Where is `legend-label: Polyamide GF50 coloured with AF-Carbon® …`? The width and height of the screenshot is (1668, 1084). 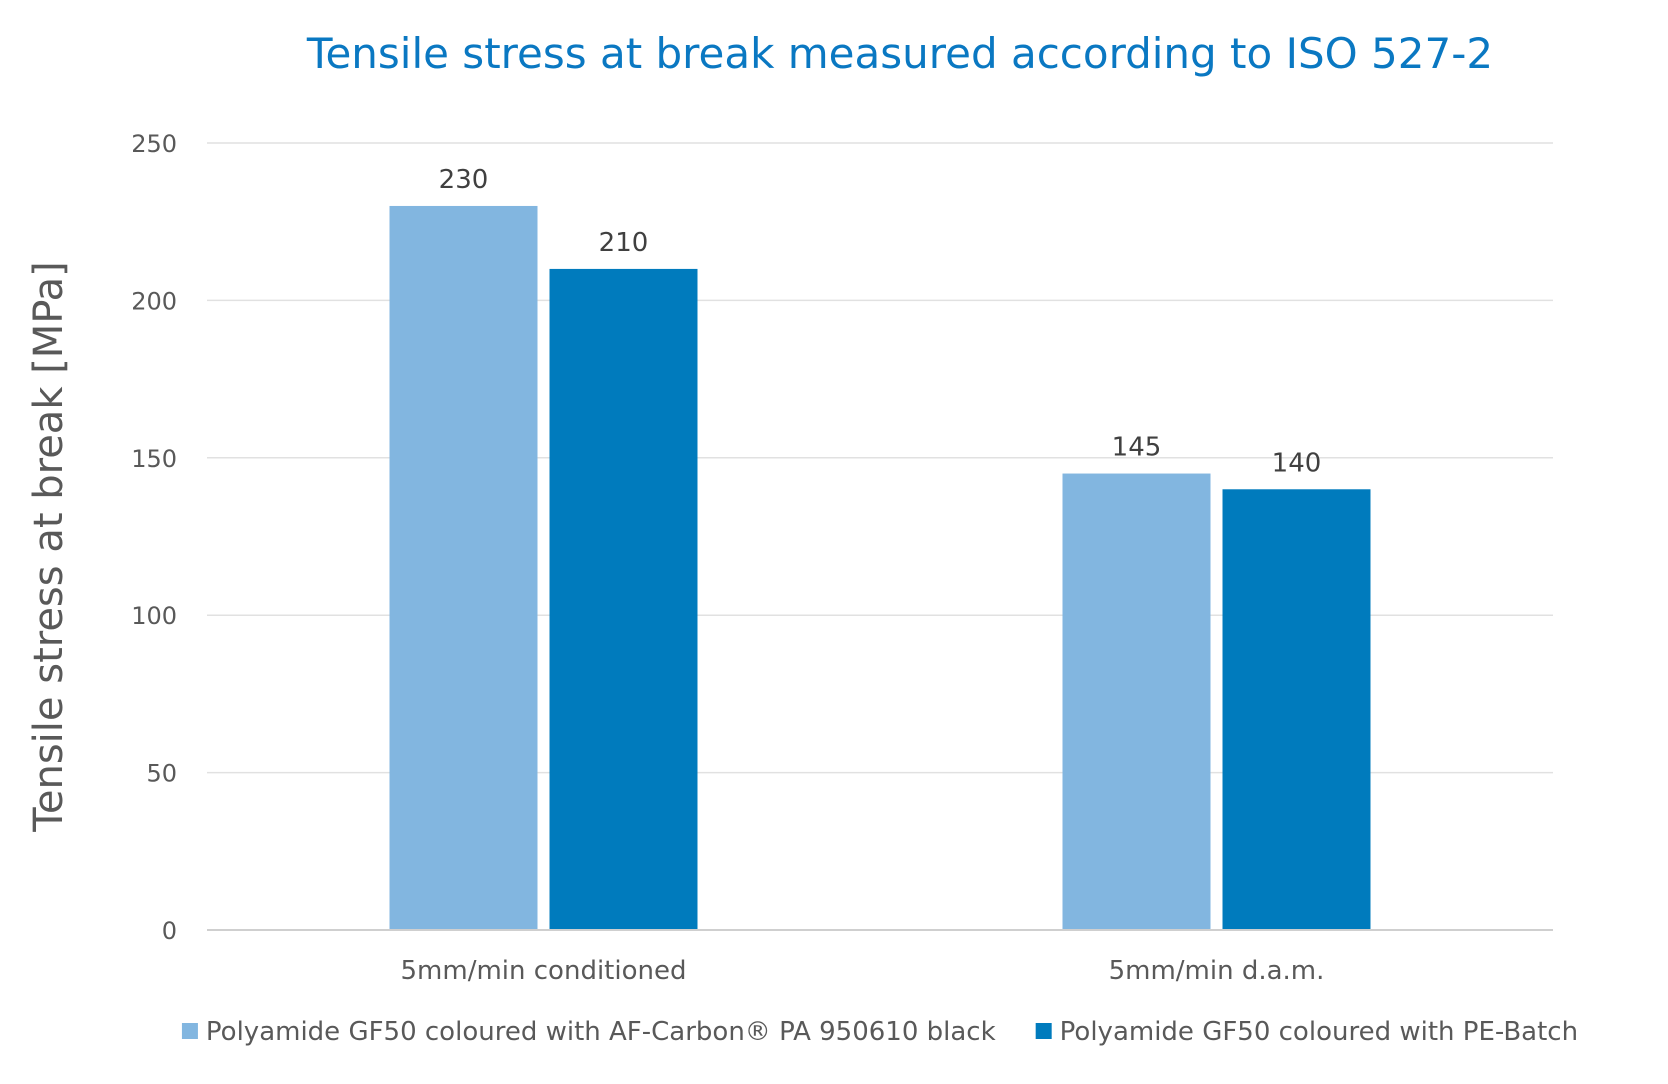
legend-label: Polyamide GF50 coloured with AF-Carbon® … is located at coordinates (601, 1032).